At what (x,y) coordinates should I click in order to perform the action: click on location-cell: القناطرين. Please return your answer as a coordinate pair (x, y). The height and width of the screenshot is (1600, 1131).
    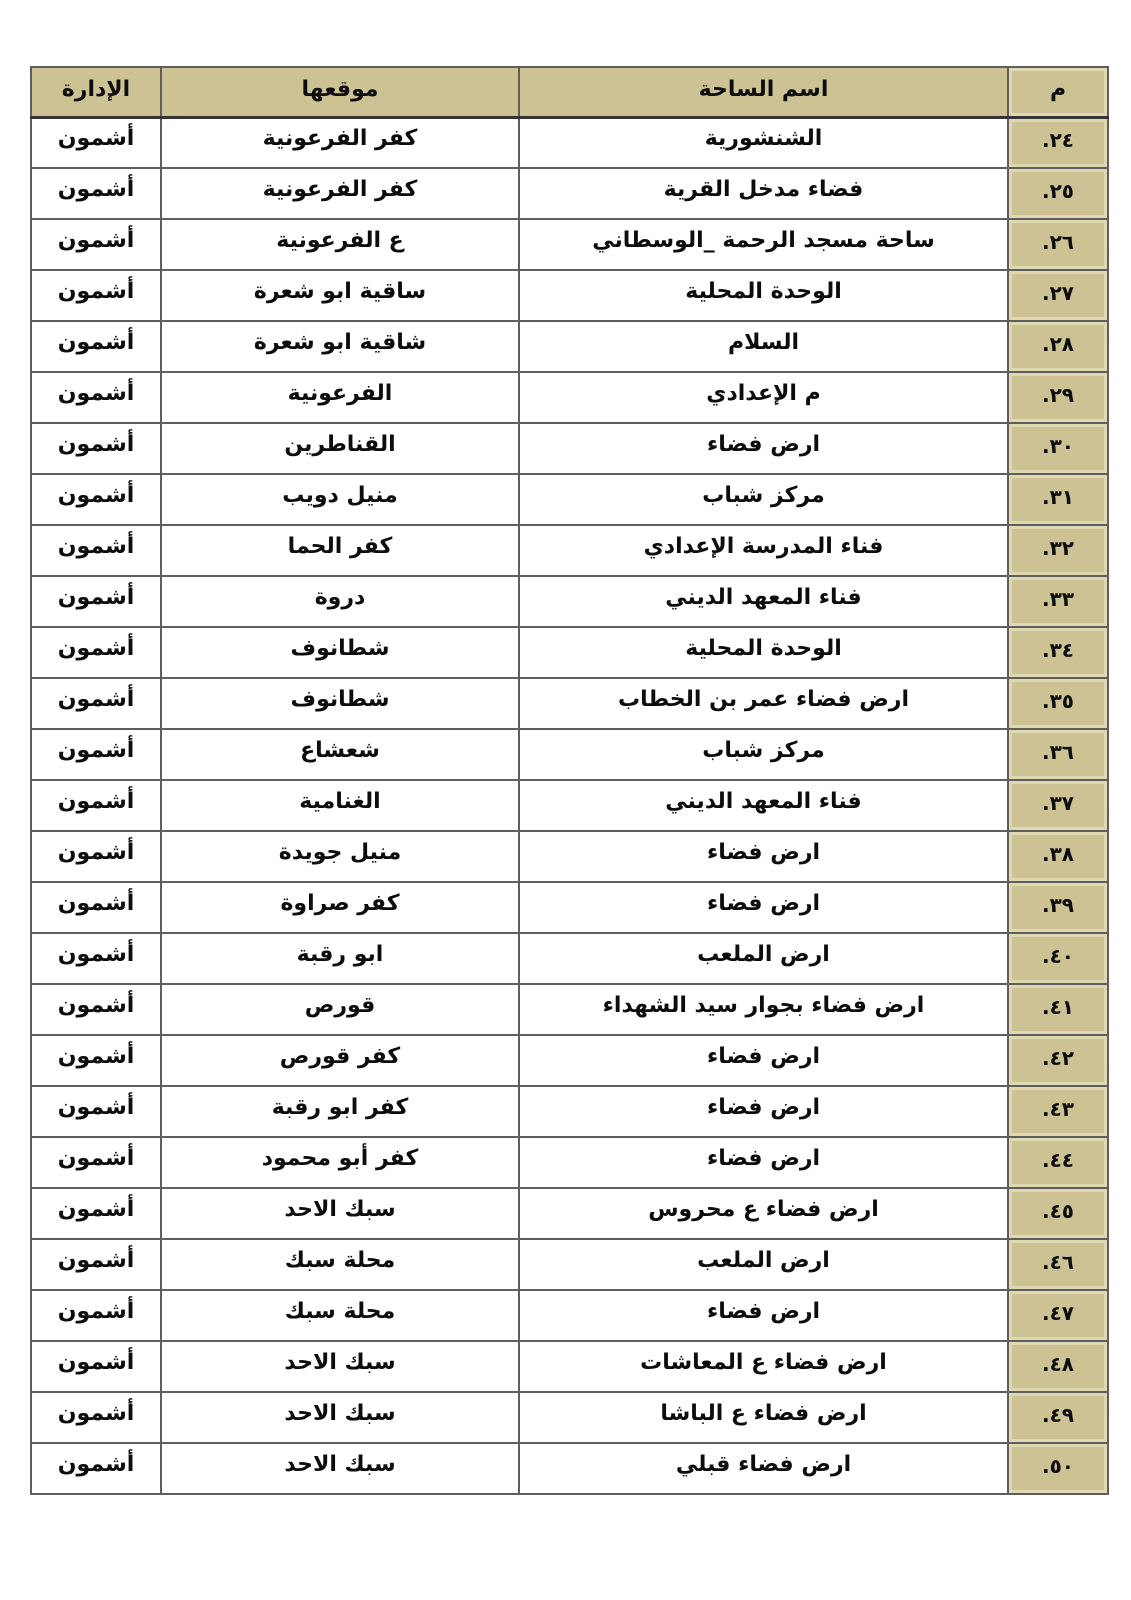
    Looking at the image, I should click on (340, 448).